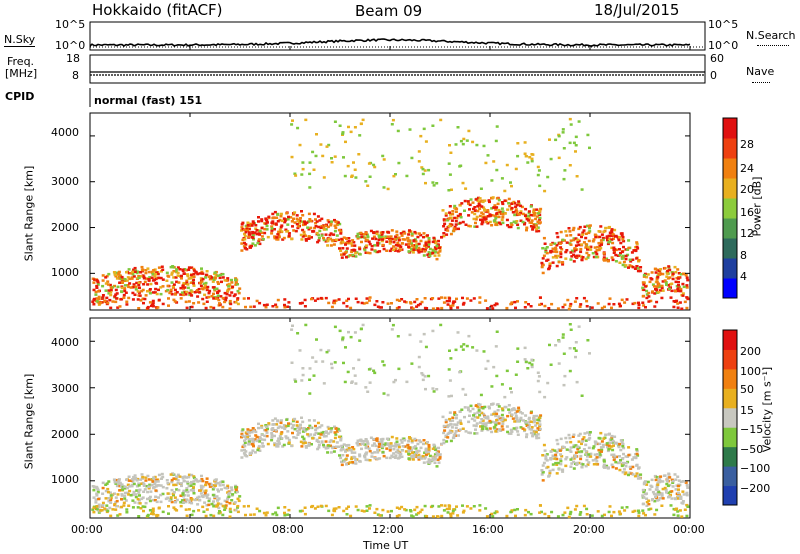  What do you see at coordinates (730, 378) in the screenshot?
I see `colorbar-segment` at bounding box center [730, 378].